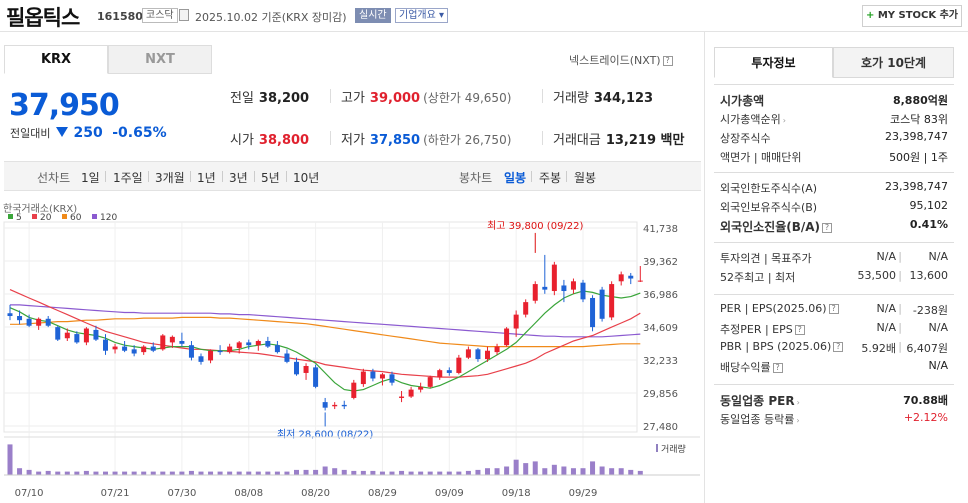 Image resolution: width=968 pixels, height=503 pixels. What do you see at coordinates (585, 178) in the screenshot?
I see `period-monthly: 월봉` at bounding box center [585, 178].